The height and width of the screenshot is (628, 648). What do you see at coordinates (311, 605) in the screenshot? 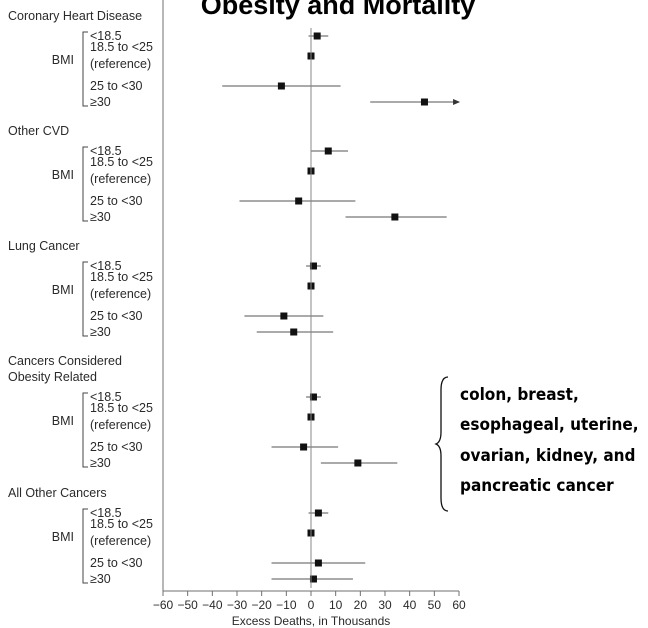
I see `x-tick-label: 0` at bounding box center [311, 605].